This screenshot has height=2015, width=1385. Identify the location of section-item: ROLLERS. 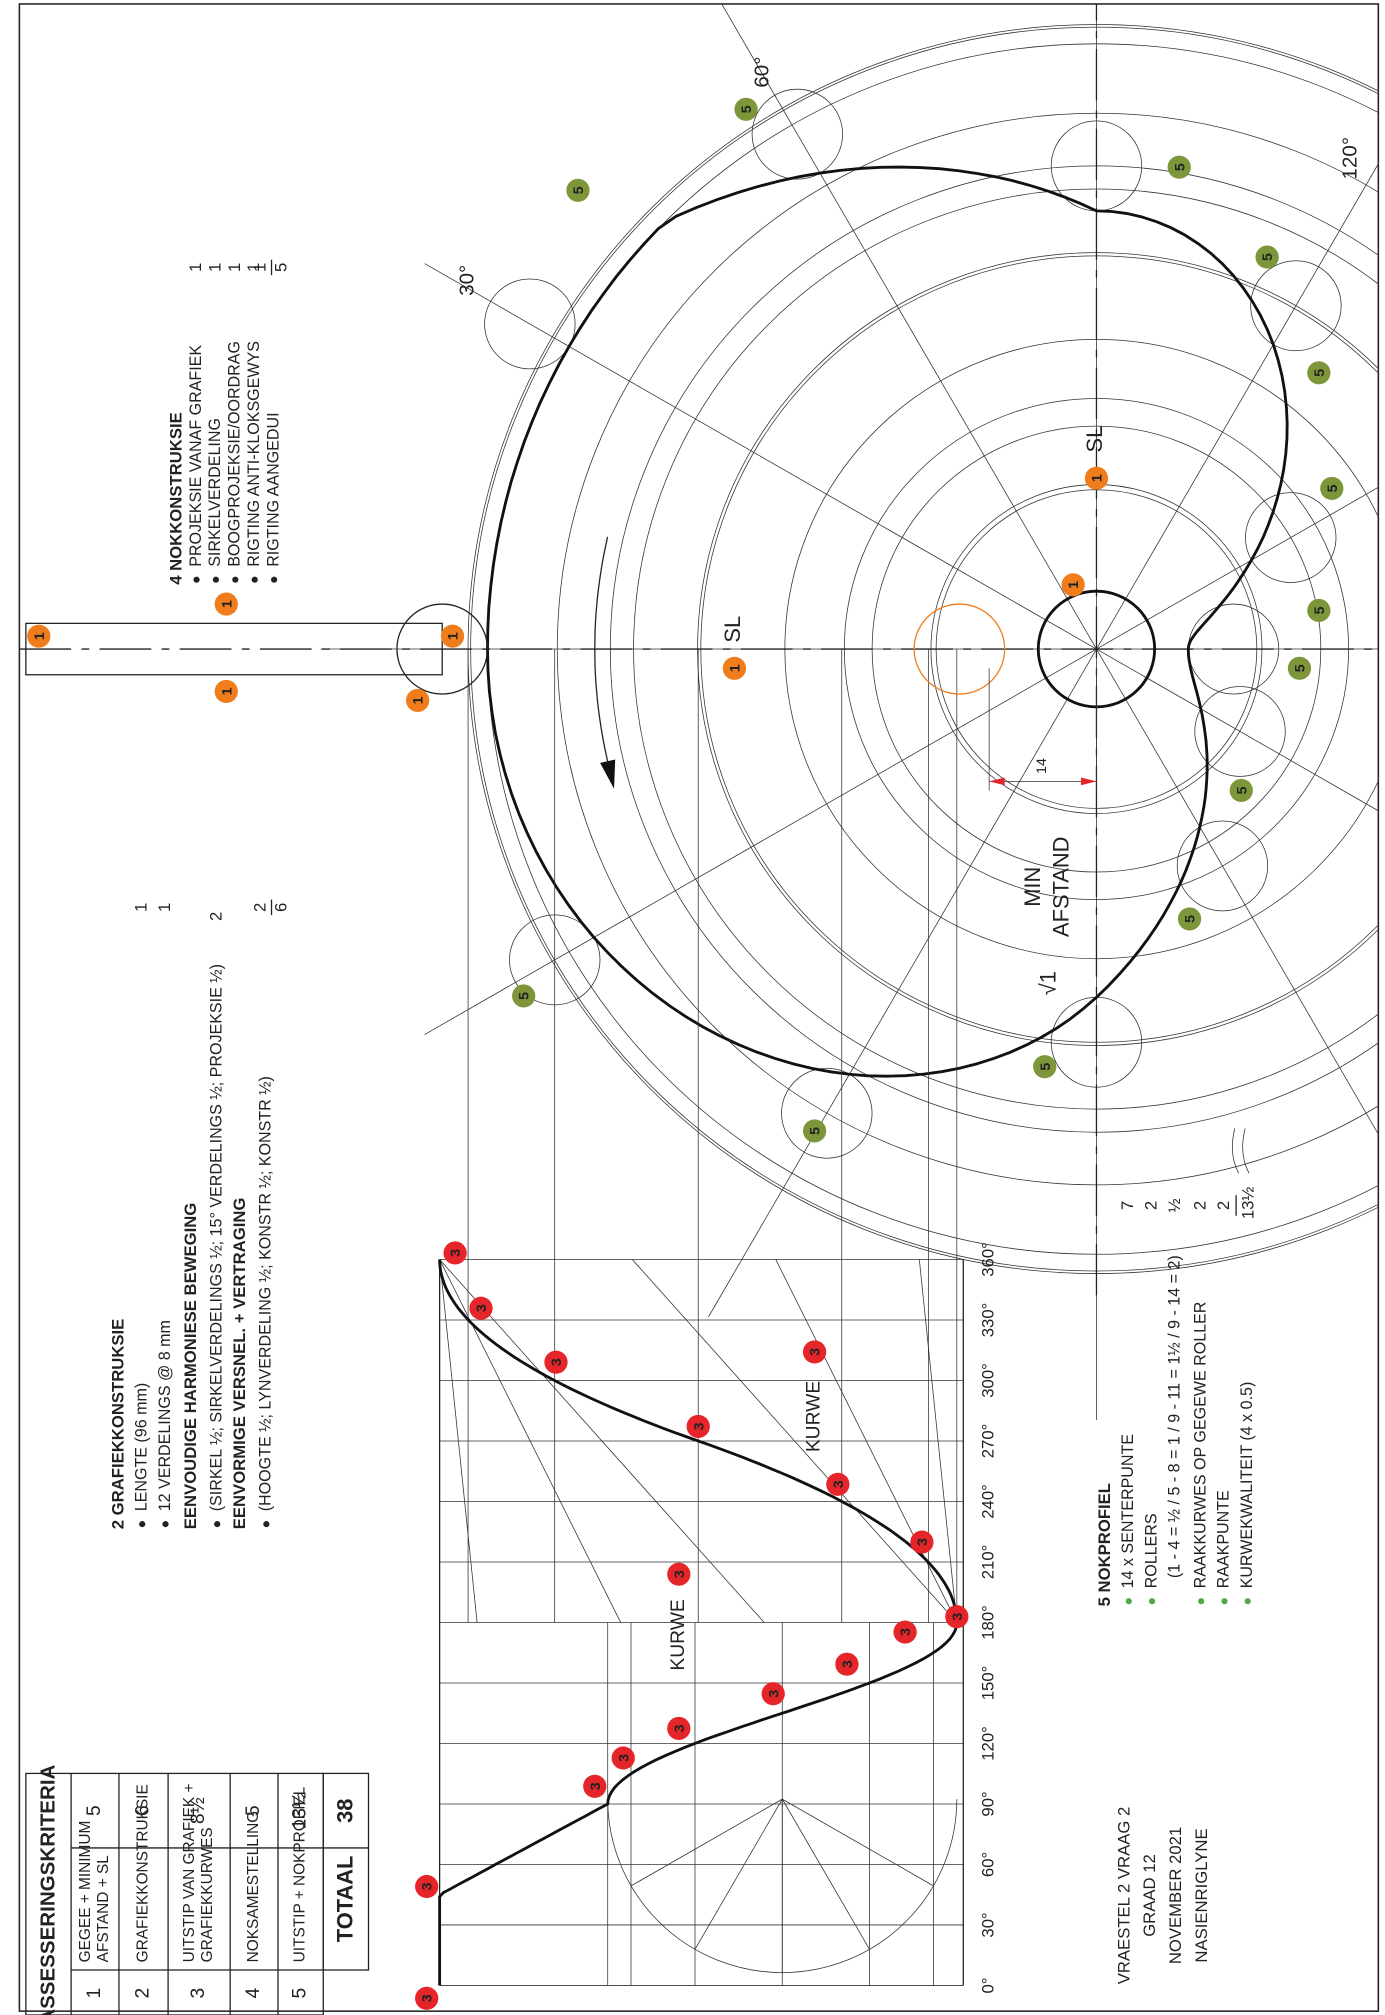
(1151, 1550).